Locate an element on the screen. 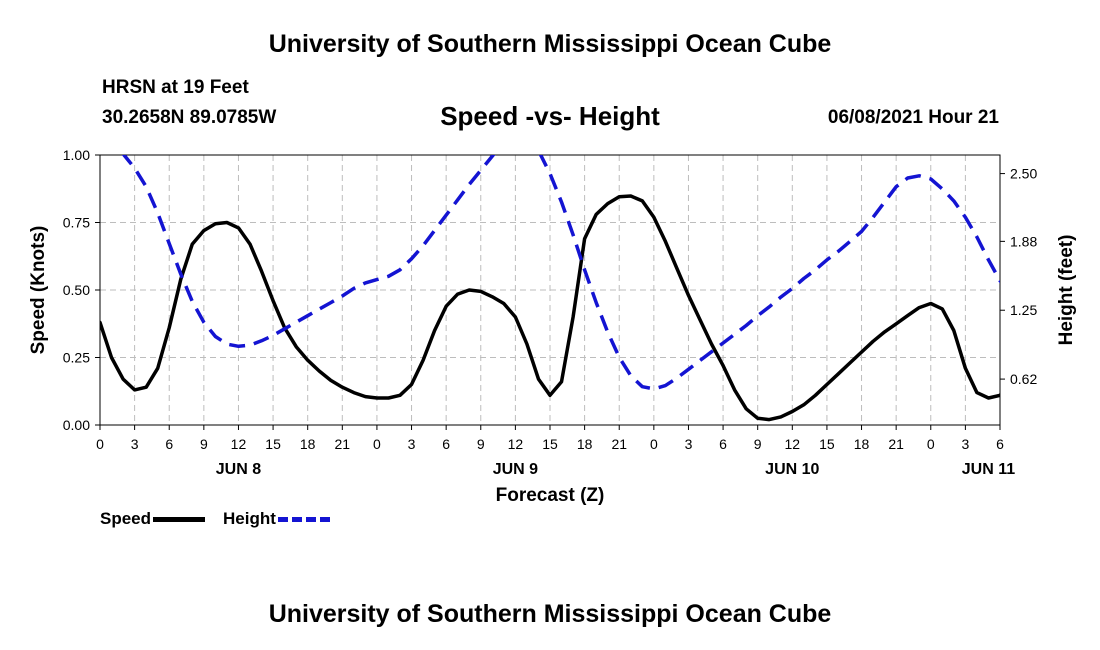  station-coordinates: 30.2658N 89.0785W is located at coordinates (189, 117).